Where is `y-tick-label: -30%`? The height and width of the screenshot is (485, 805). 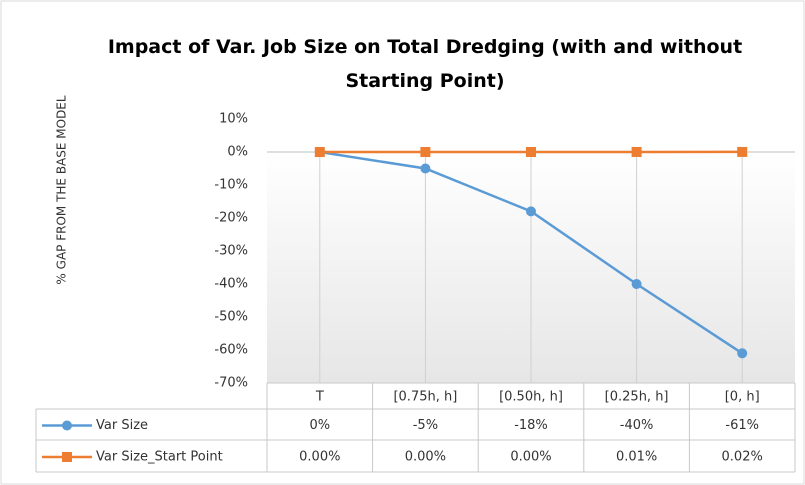 y-tick-label: -30% is located at coordinates (231, 251).